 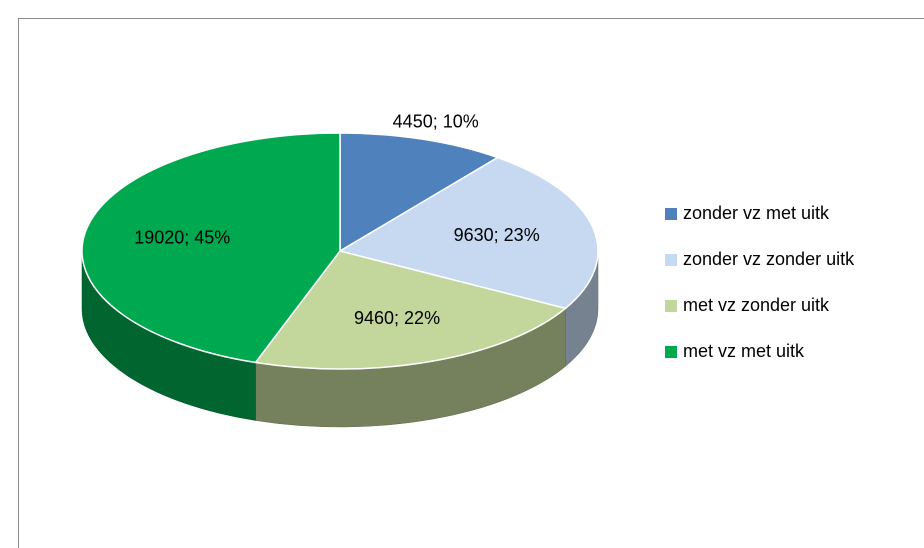 What do you see at coordinates (397, 318) in the screenshot?
I see `data-label: 9460; 22%` at bounding box center [397, 318].